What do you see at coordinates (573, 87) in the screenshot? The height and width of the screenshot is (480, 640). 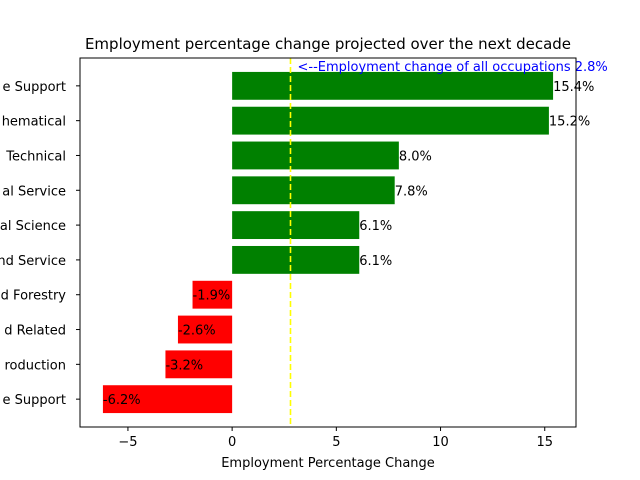 I see `bar-value-label-0: 15.4%` at bounding box center [573, 87].